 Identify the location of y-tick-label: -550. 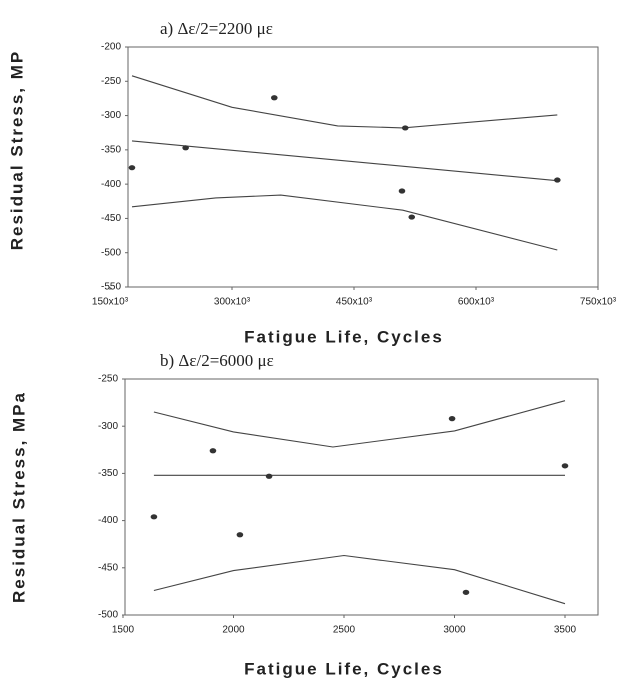
(111, 287).